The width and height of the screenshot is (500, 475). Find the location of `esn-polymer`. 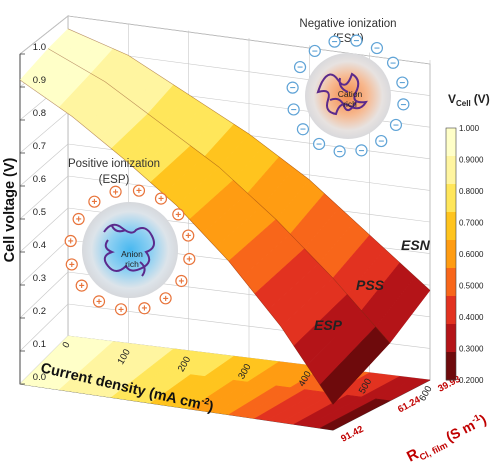

esn-polymer is located at coordinates (342, 94).